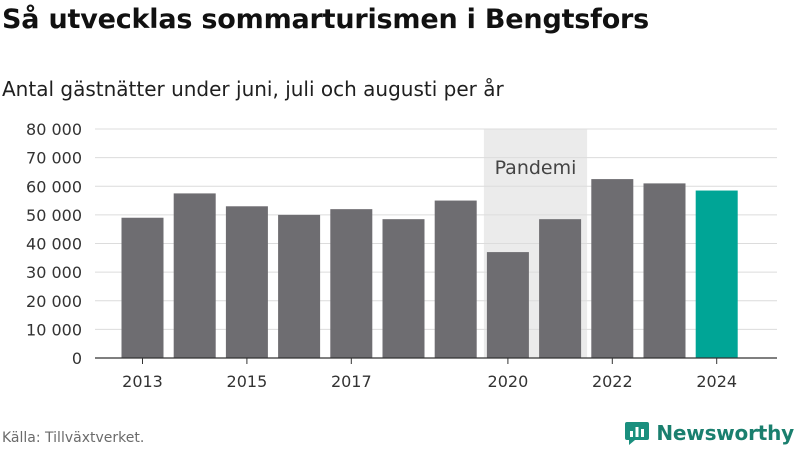 Image resolution: width=800 pixels, height=450 pixels. What do you see at coordinates (716, 274) in the screenshot?
I see `bar-2024` at bounding box center [716, 274].